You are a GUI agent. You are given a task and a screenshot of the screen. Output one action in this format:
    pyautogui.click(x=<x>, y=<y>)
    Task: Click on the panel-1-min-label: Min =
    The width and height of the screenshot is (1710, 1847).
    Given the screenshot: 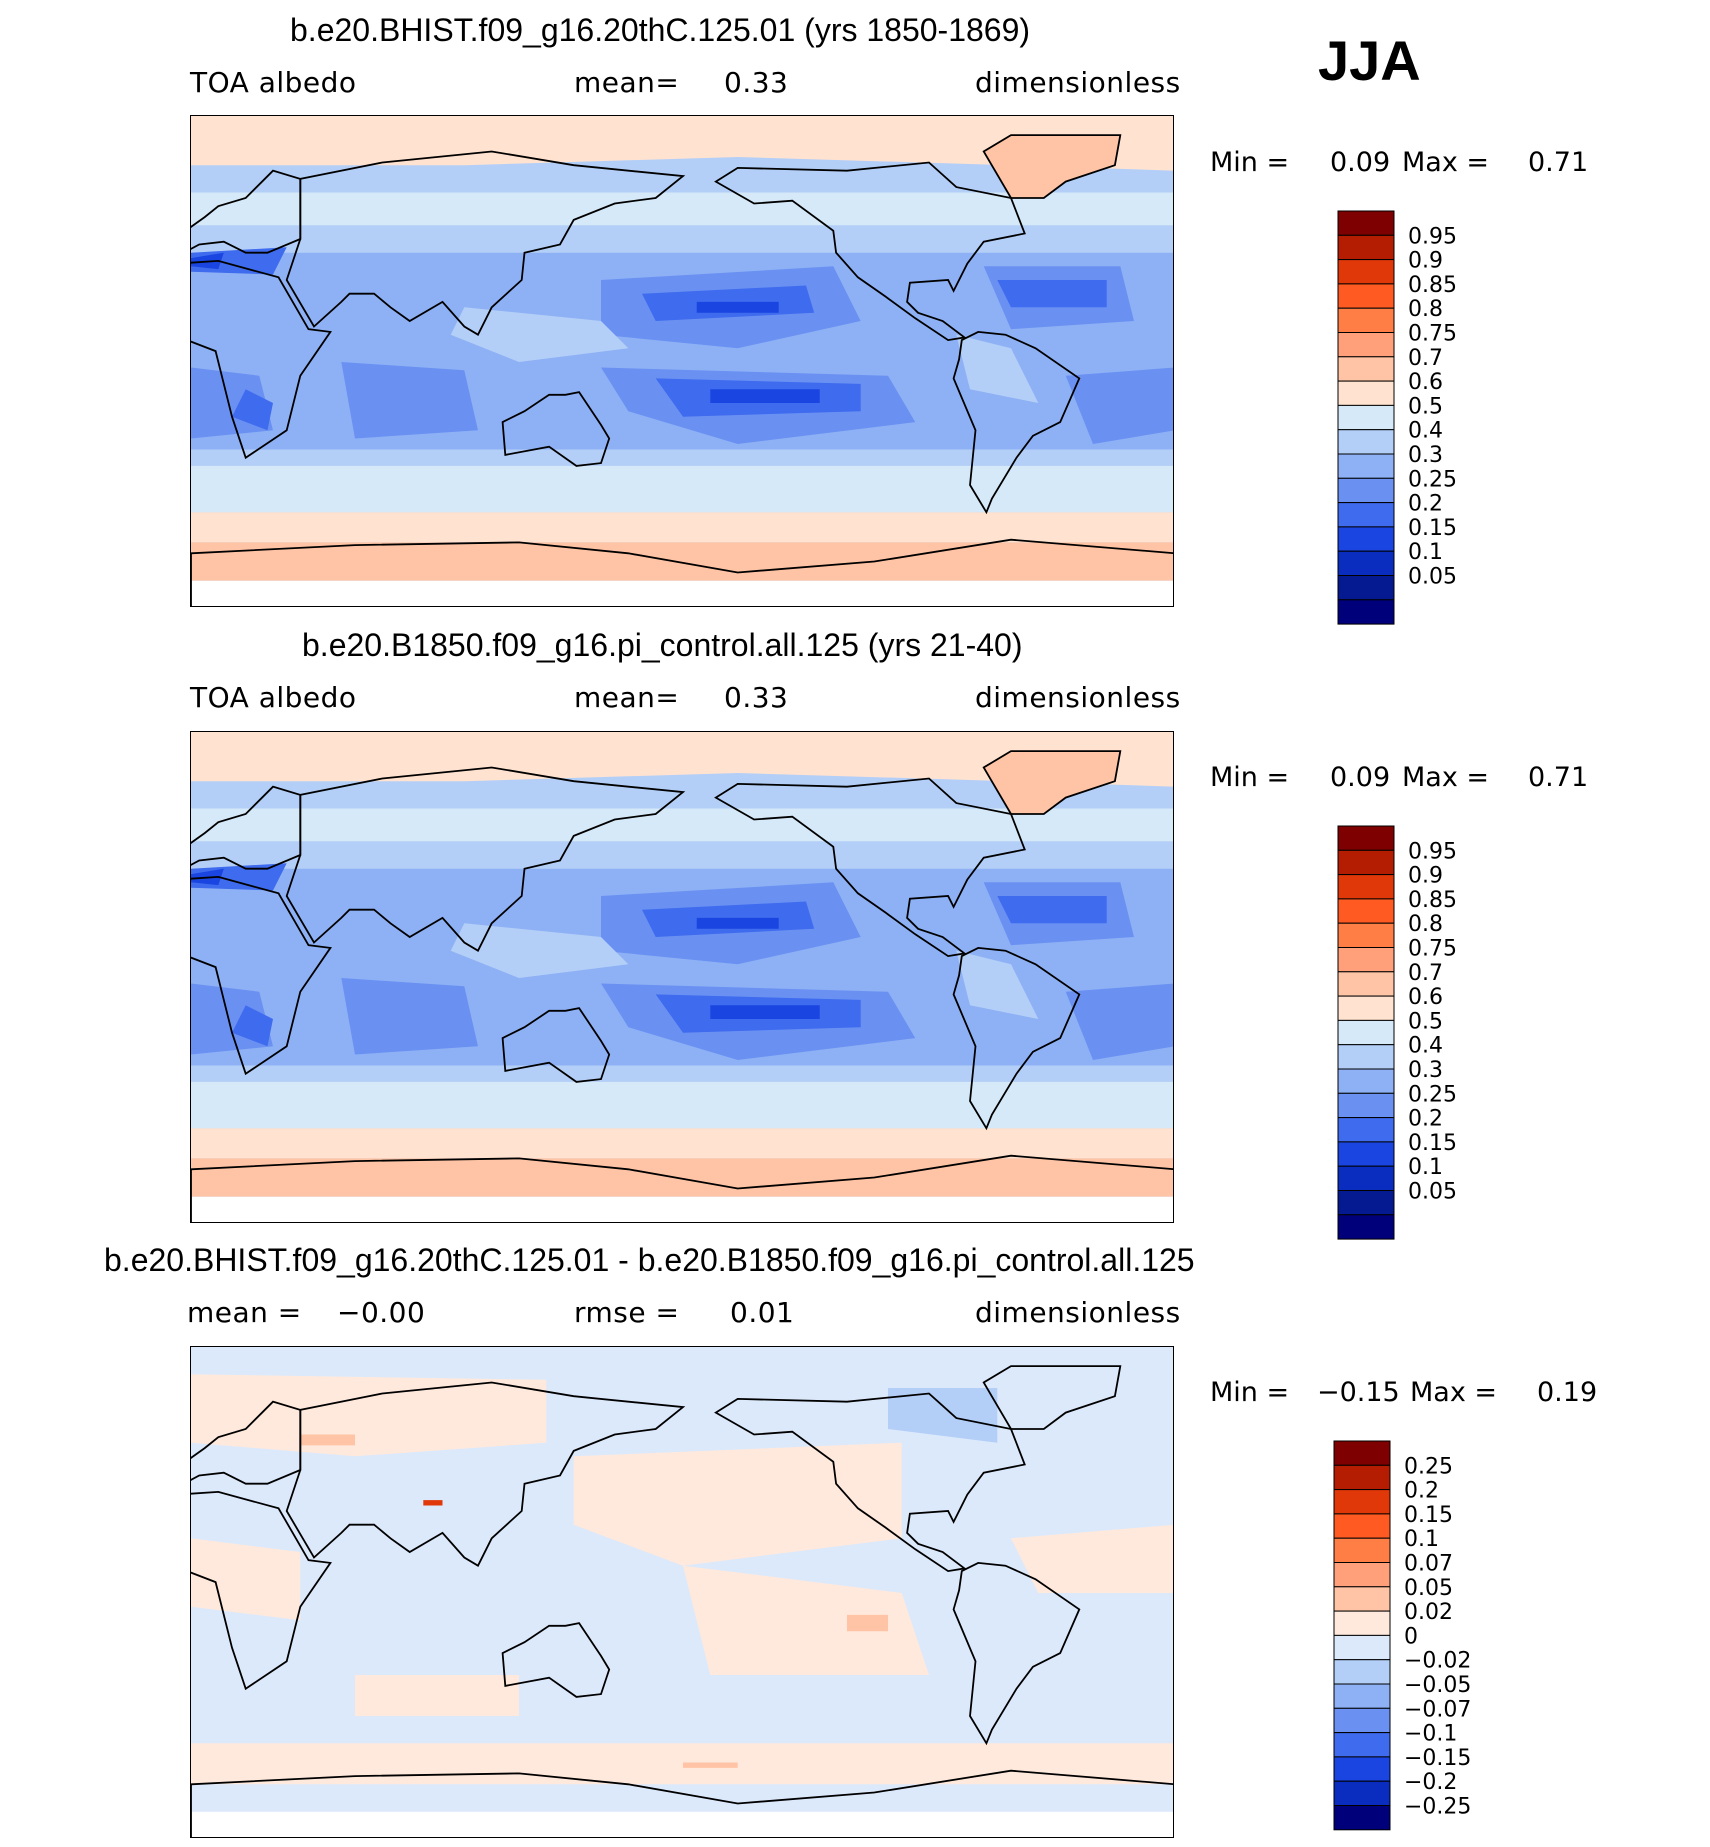 What is the action you would take?
    pyautogui.click(x=1250, y=162)
    